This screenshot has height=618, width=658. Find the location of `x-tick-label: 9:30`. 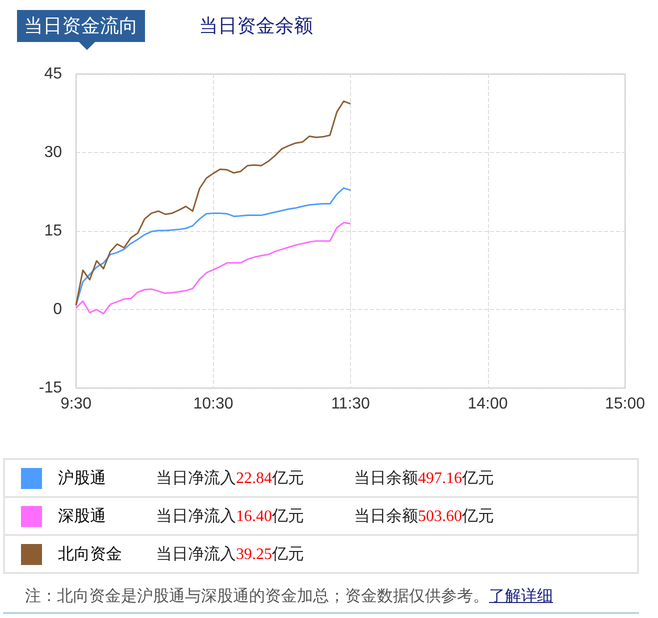

x-tick-label: 9:30 is located at coordinates (76, 404).